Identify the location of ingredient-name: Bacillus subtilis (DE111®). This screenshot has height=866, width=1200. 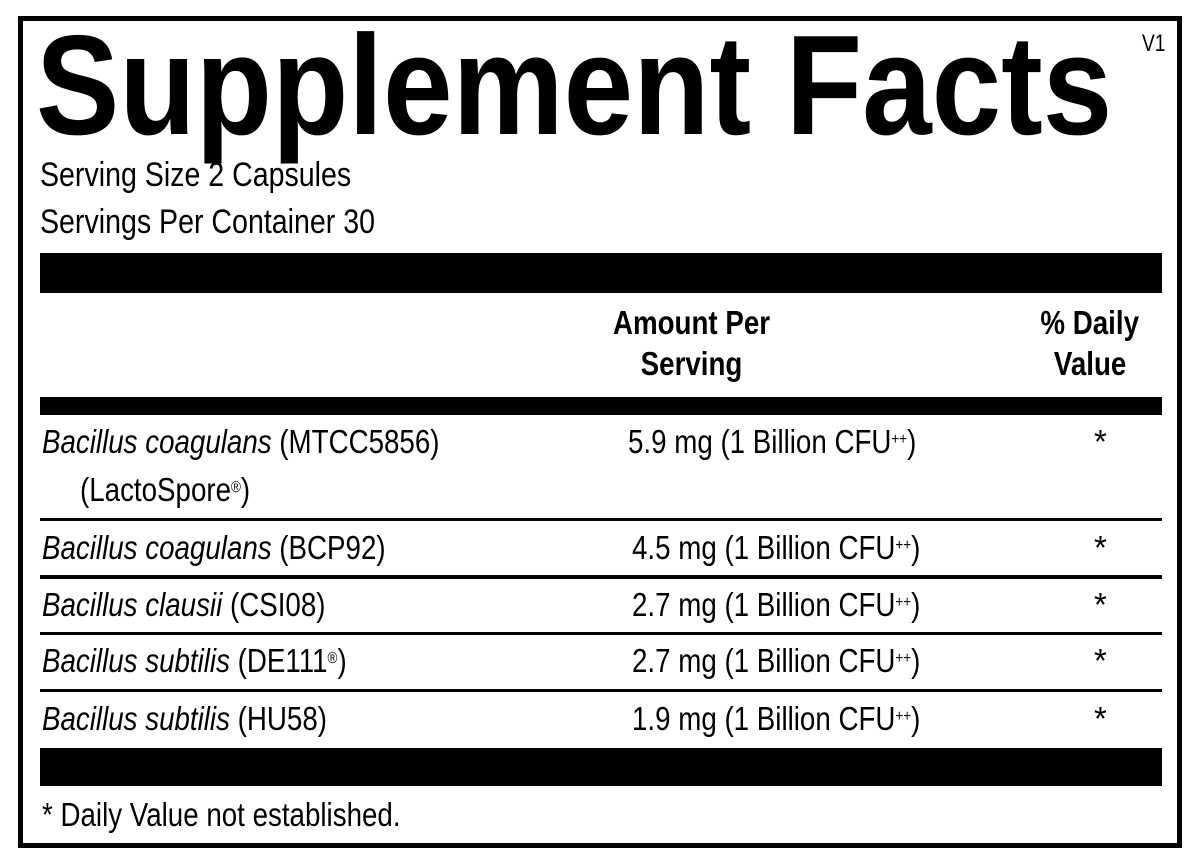
(194, 660).